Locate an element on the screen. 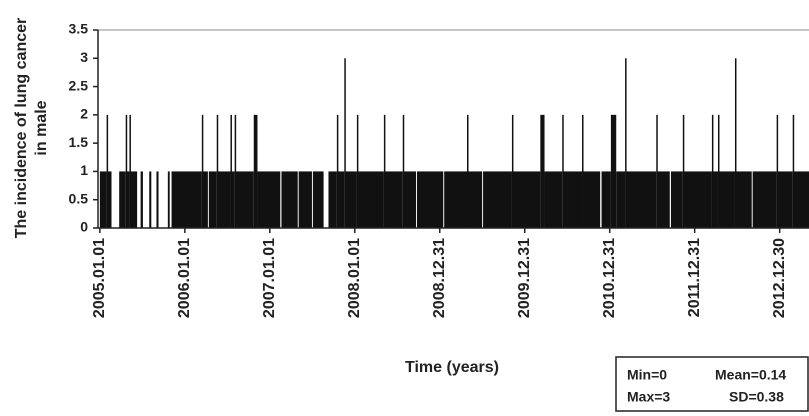  stat-text: Min=0 is located at coordinates (647, 375).